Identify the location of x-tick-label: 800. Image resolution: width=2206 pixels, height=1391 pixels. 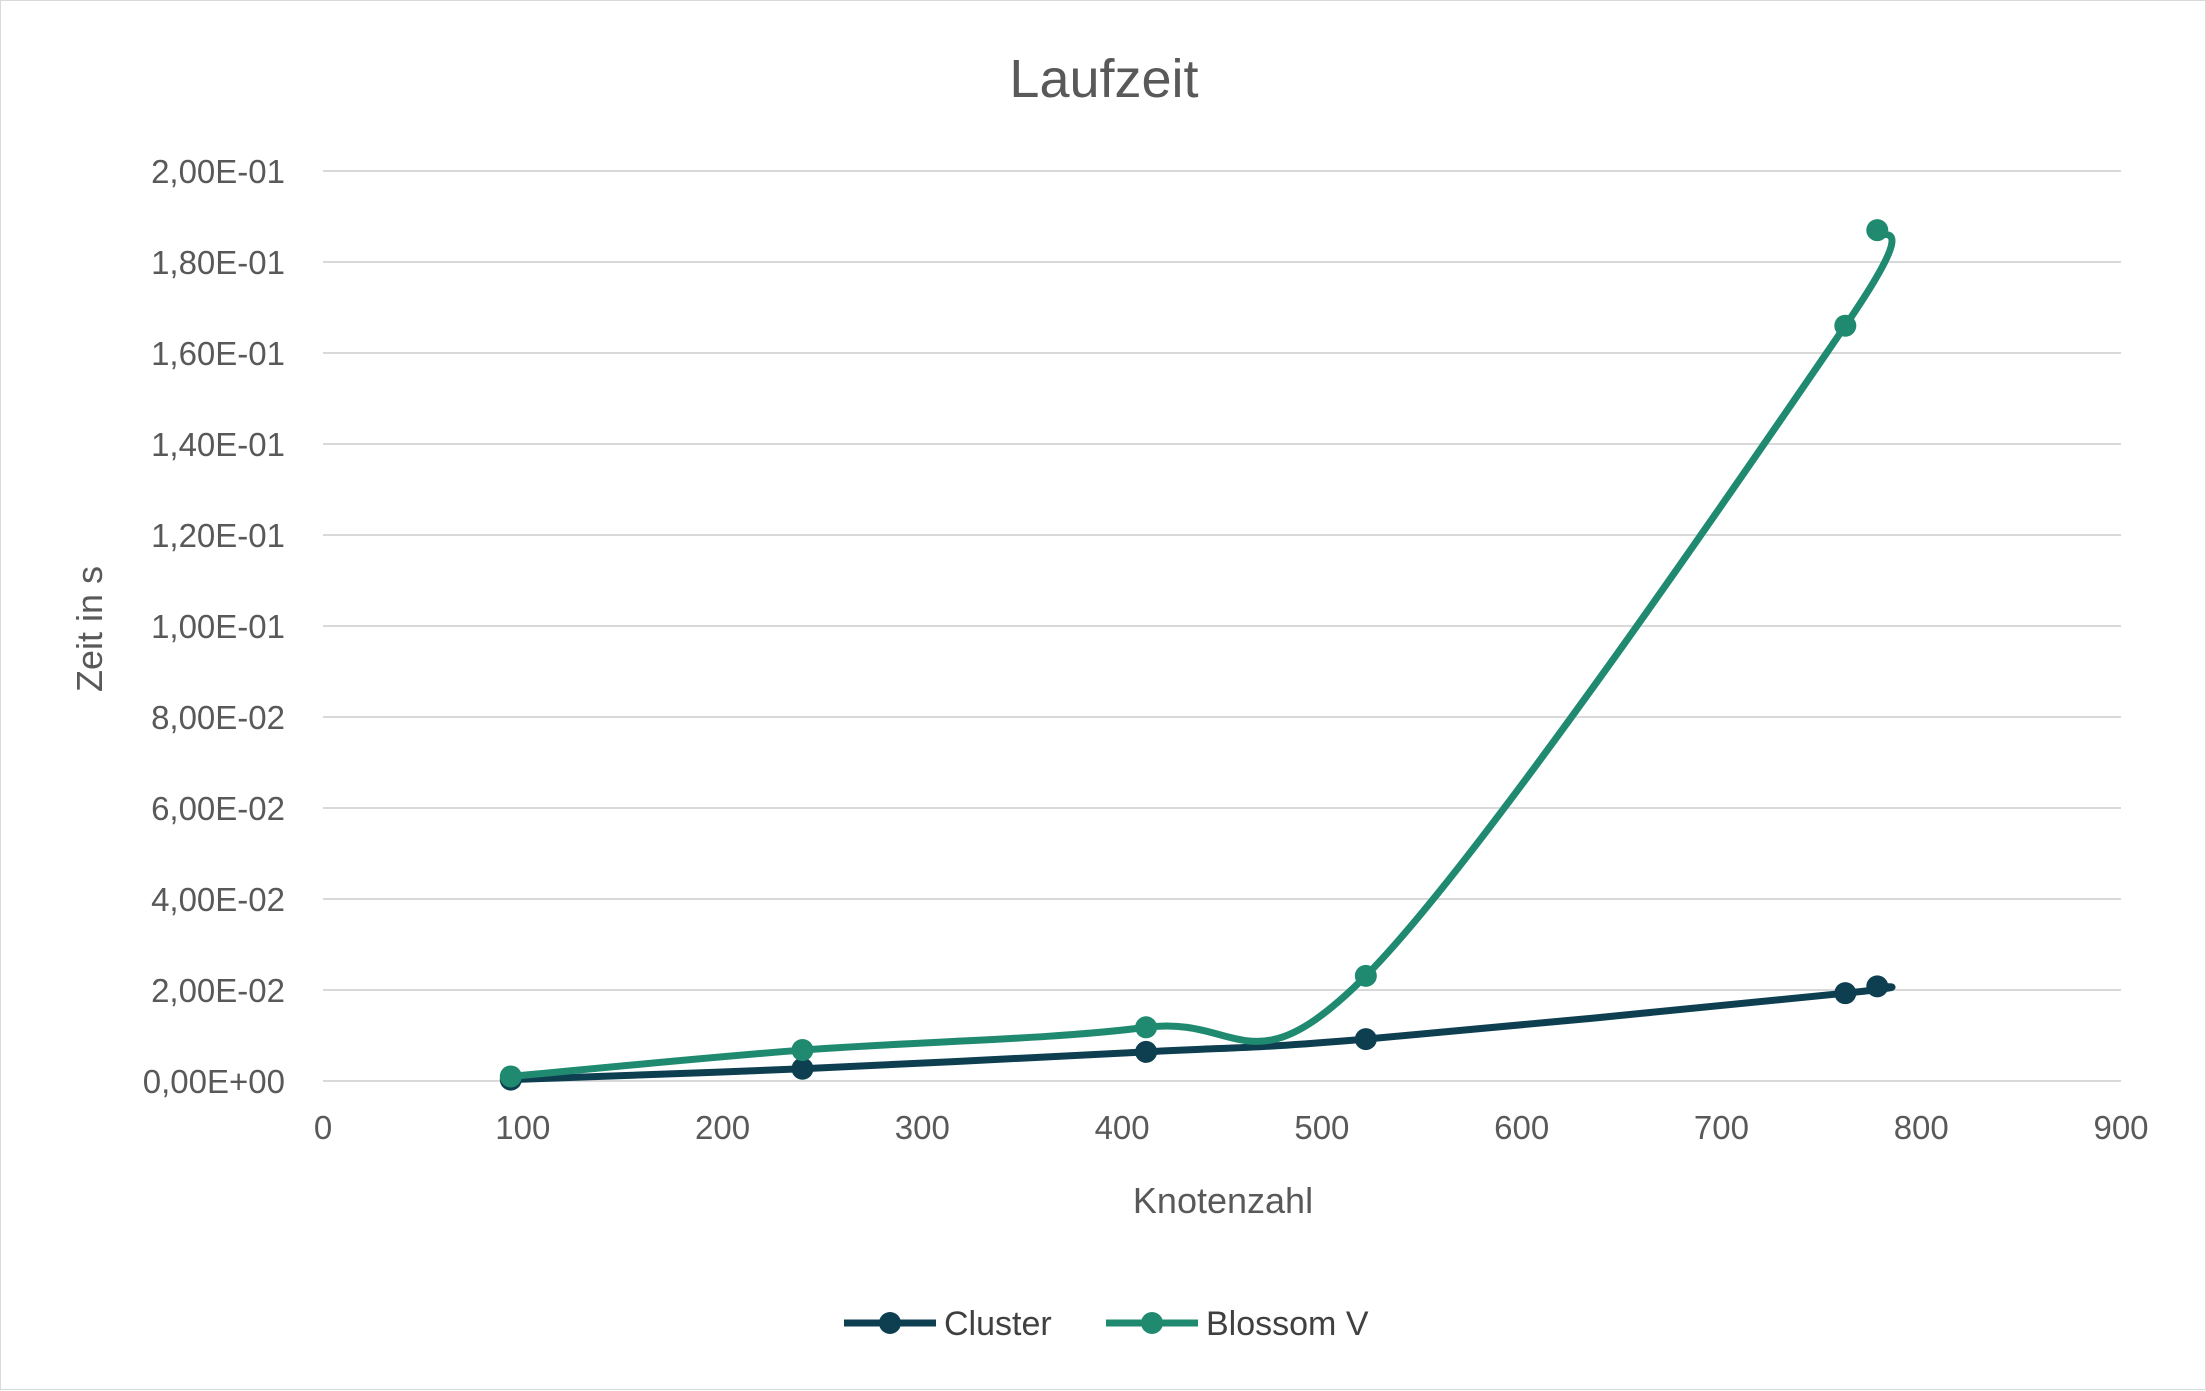
(1921, 1127).